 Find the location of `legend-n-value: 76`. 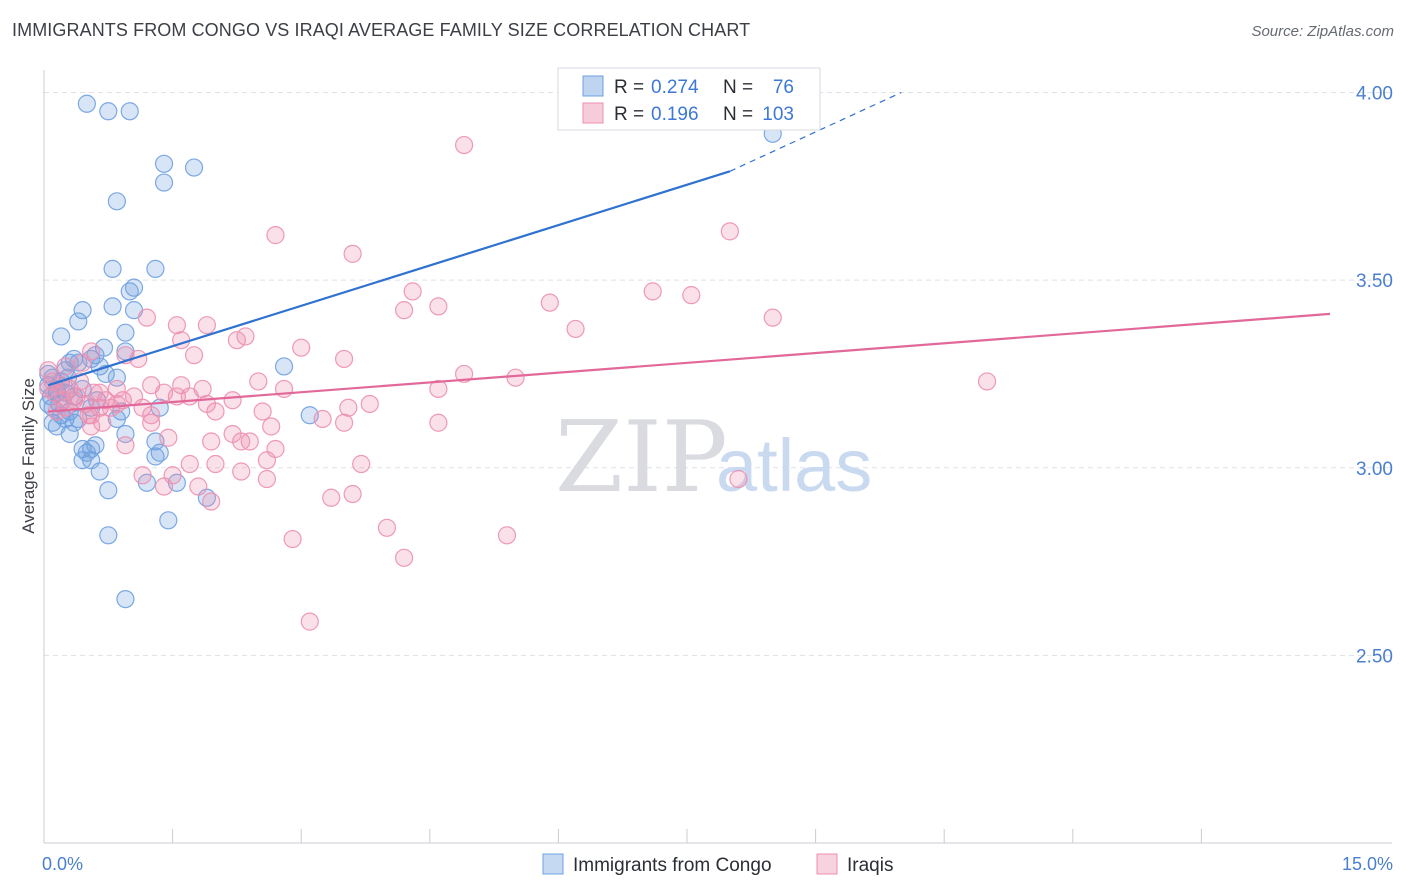

legend-n-value: 76 is located at coordinates (783, 87).